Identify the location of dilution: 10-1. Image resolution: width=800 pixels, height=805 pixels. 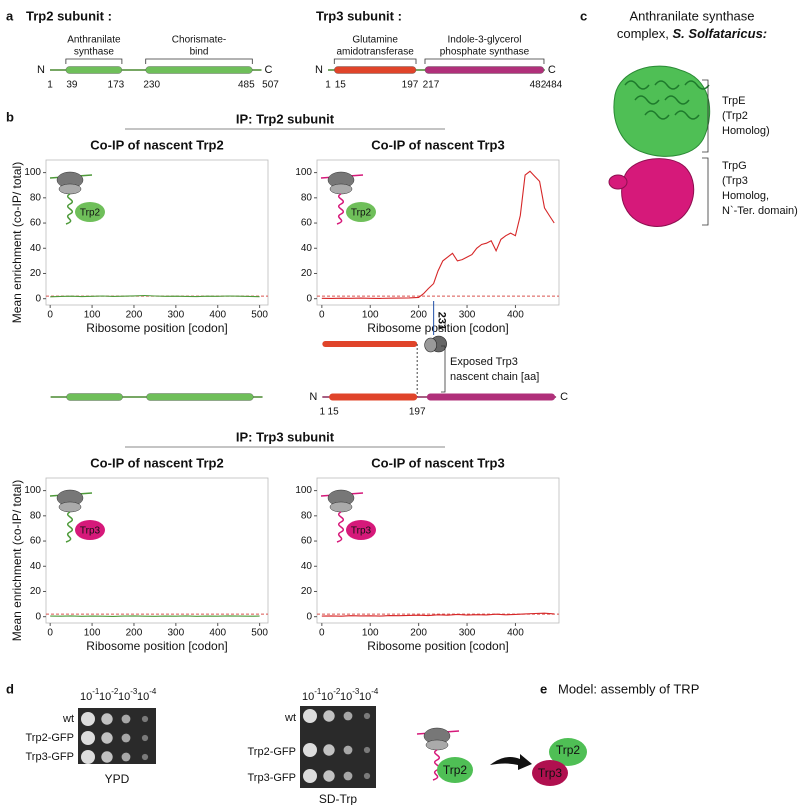
(90, 695).